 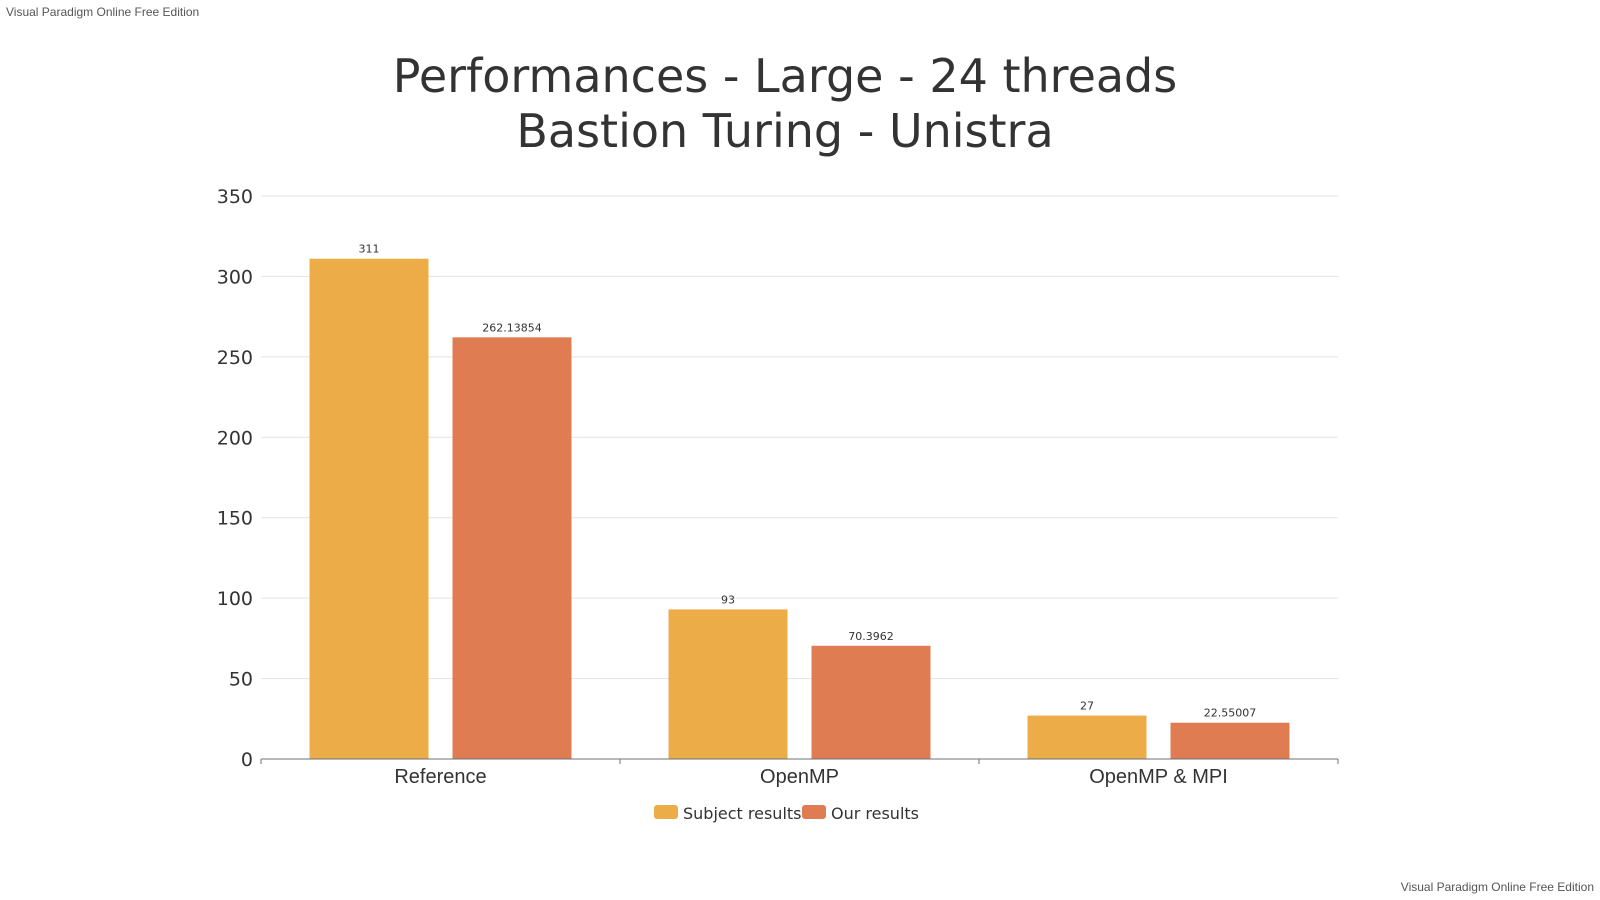 I want to click on x-axis: Reference OpenMP OpenMP & MPI, so click(x=799, y=773).